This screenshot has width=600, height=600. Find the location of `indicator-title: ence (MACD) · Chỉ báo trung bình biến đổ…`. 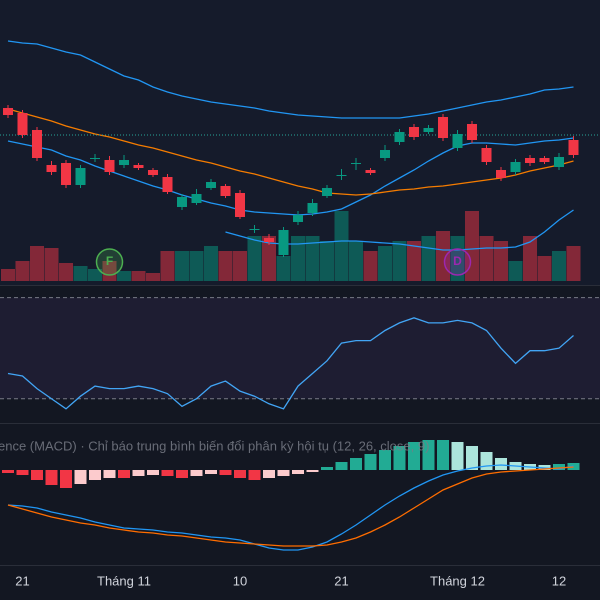

indicator-title: ence (MACD) · Chỉ báo trung bình biến đổ… is located at coordinates (214, 445).